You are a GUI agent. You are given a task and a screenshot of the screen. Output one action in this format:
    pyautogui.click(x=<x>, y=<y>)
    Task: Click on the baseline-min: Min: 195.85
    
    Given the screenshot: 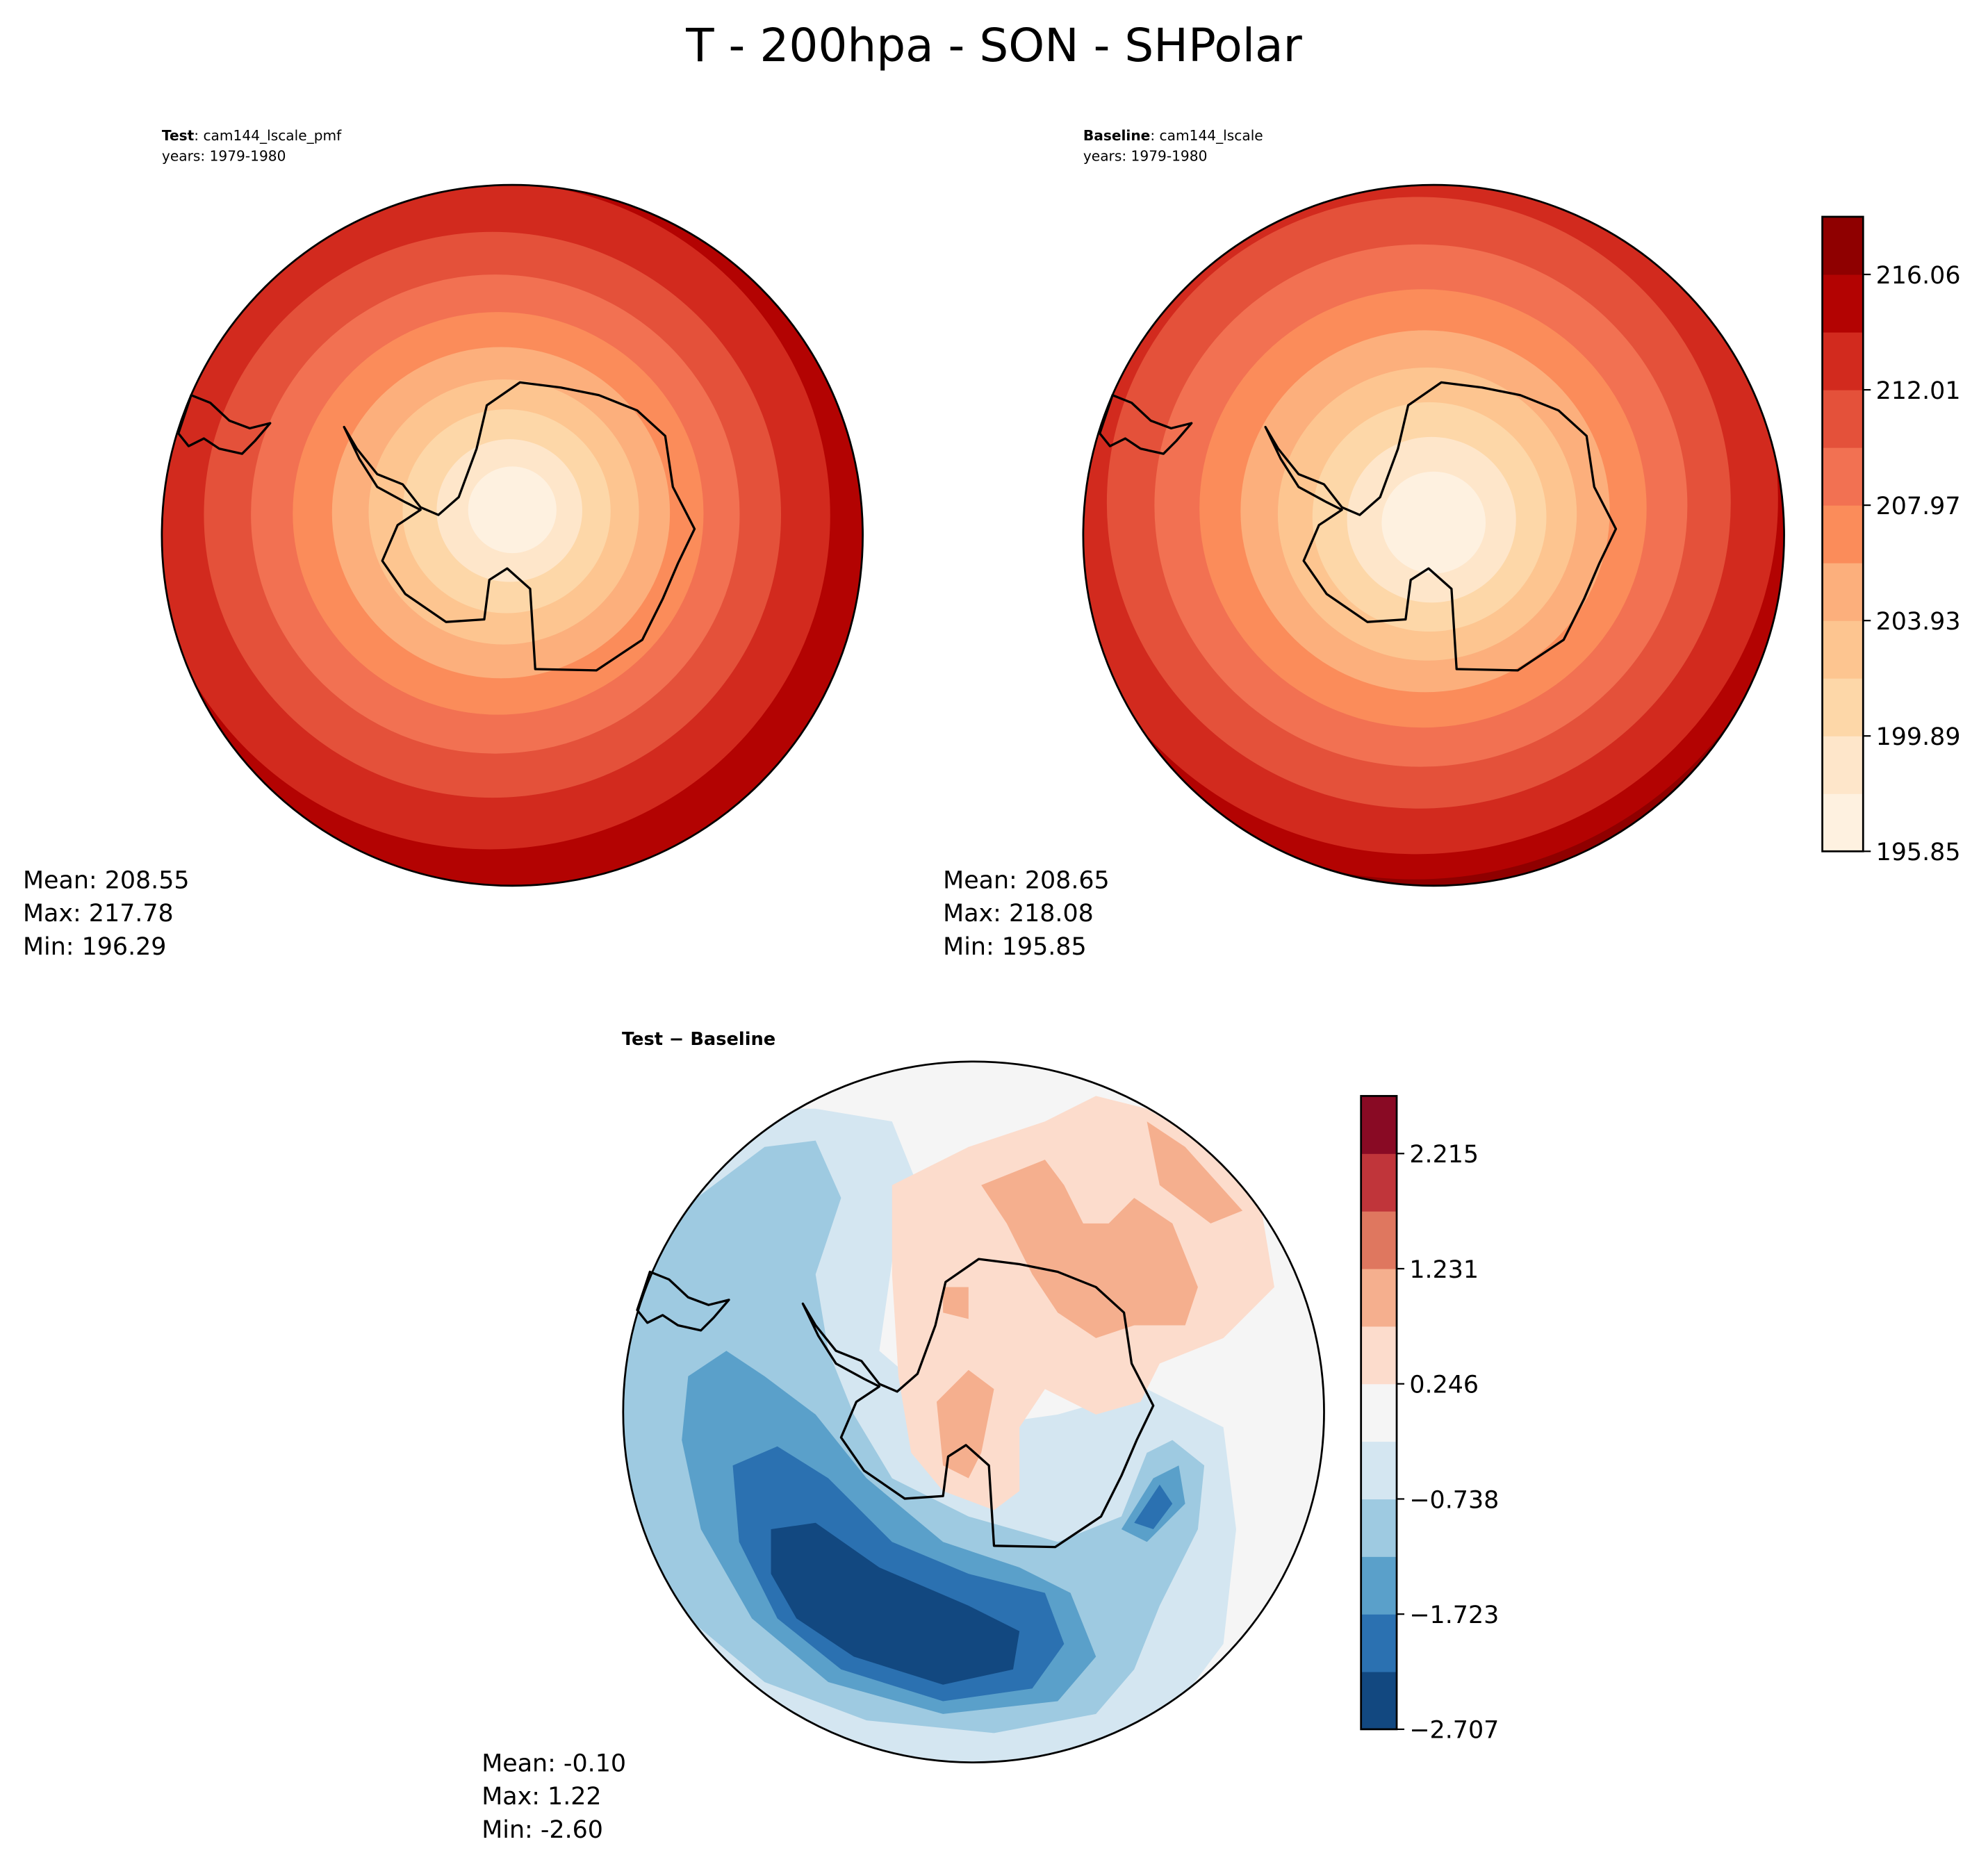 What is the action you would take?
    pyautogui.click(x=1014, y=947)
    